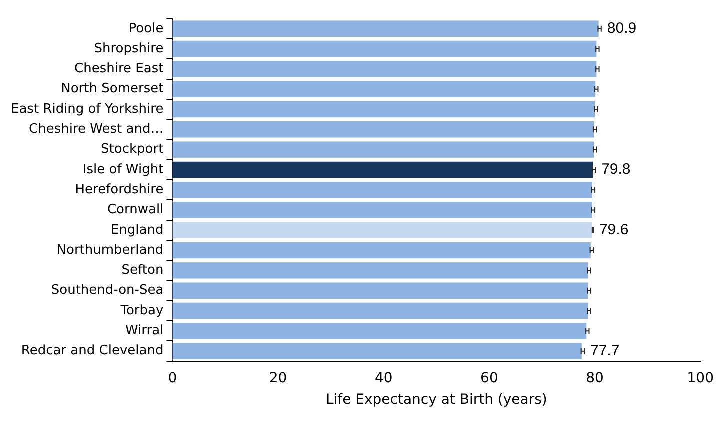  I want to click on x-tick-label: 20, so click(278, 378).